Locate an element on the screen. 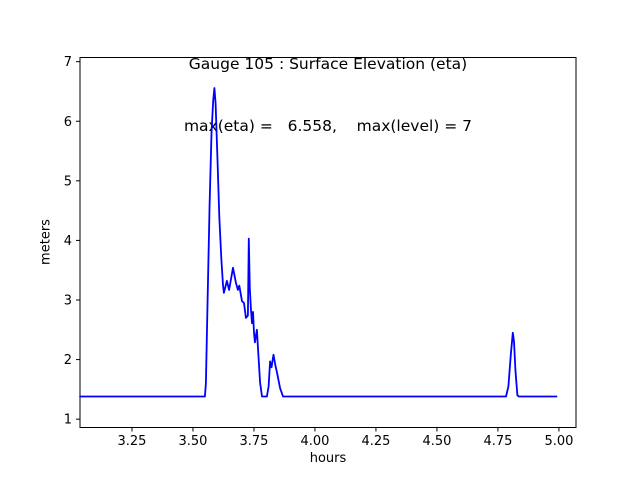 Image resolution: width=640 pixels, height=480 pixels. x-tick-label: 4.50 is located at coordinates (436, 441).